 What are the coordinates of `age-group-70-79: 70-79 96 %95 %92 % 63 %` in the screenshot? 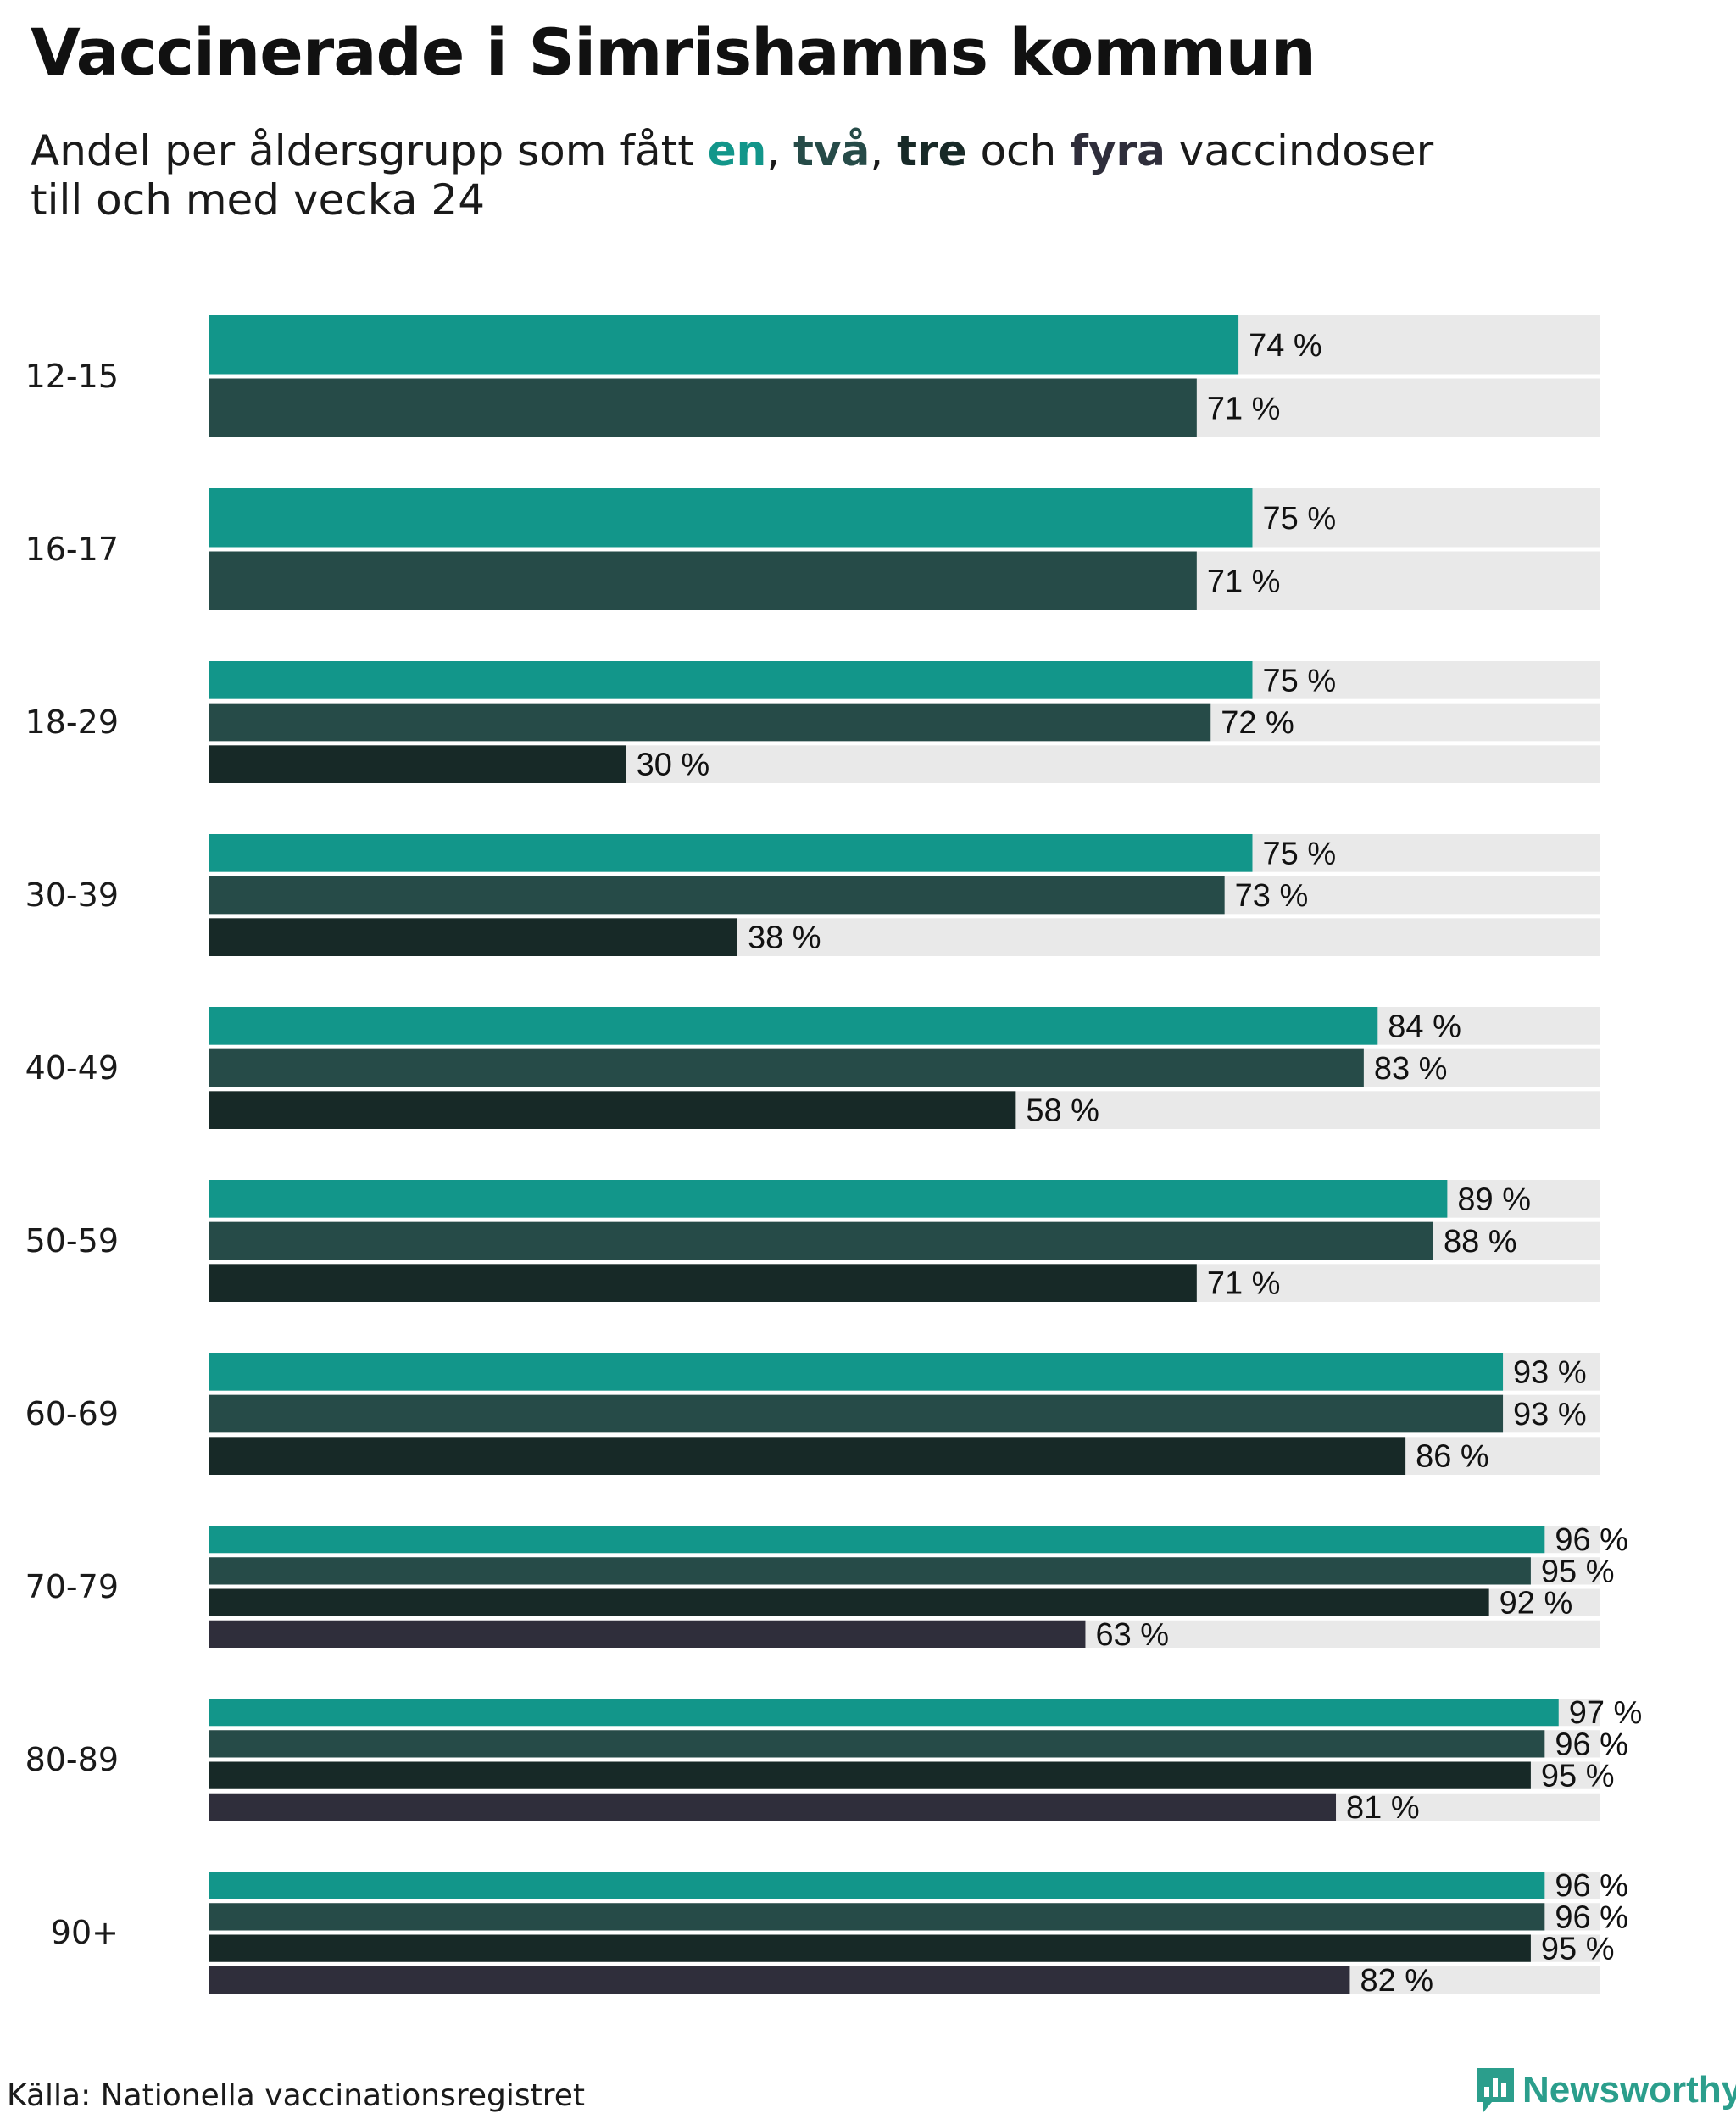 It's located at (826, 1588).